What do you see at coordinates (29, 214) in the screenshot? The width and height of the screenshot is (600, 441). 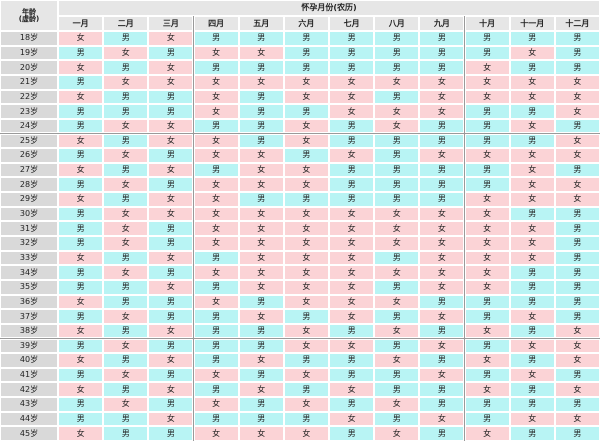 I see `age-cell: 30岁` at bounding box center [29, 214].